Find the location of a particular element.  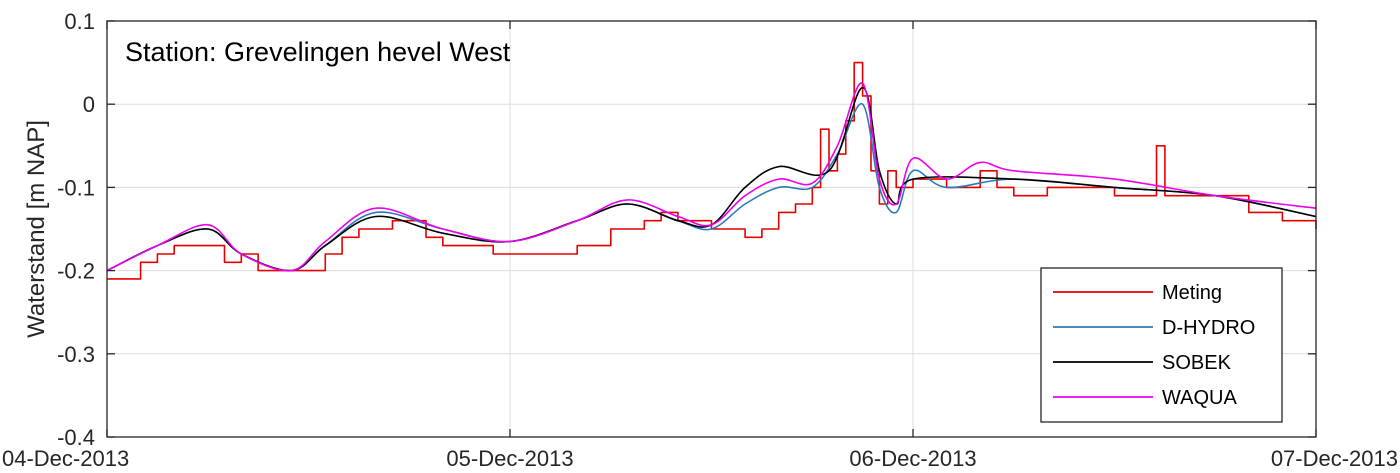

x-tick-label: 05-Dec-2013 is located at coordinates (509, 458).